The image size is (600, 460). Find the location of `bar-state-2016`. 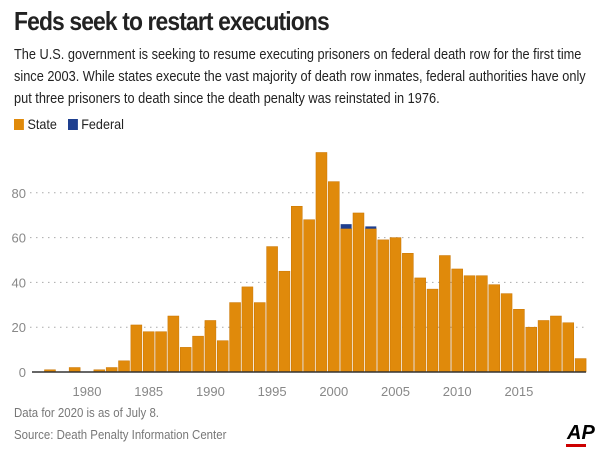

bar-state-2016 is located at coordinates (531, 349).